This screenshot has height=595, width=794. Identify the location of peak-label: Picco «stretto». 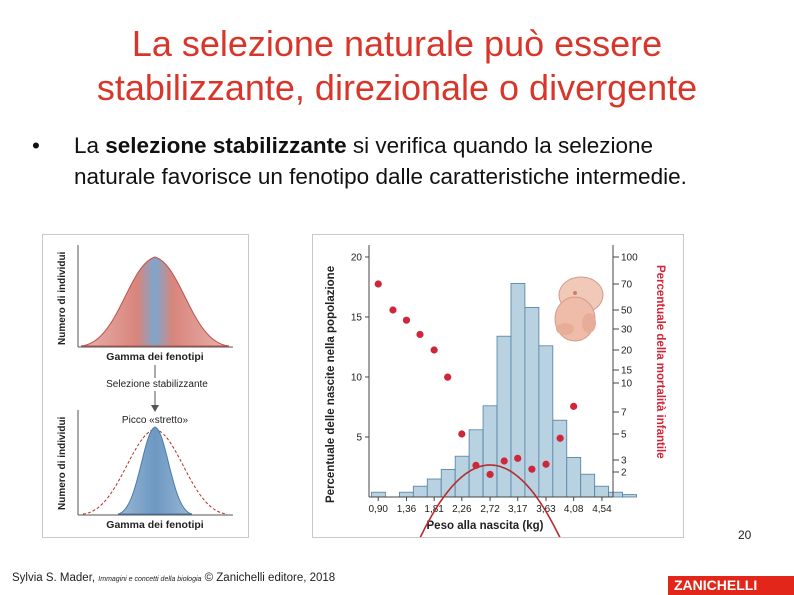
(155, 420).